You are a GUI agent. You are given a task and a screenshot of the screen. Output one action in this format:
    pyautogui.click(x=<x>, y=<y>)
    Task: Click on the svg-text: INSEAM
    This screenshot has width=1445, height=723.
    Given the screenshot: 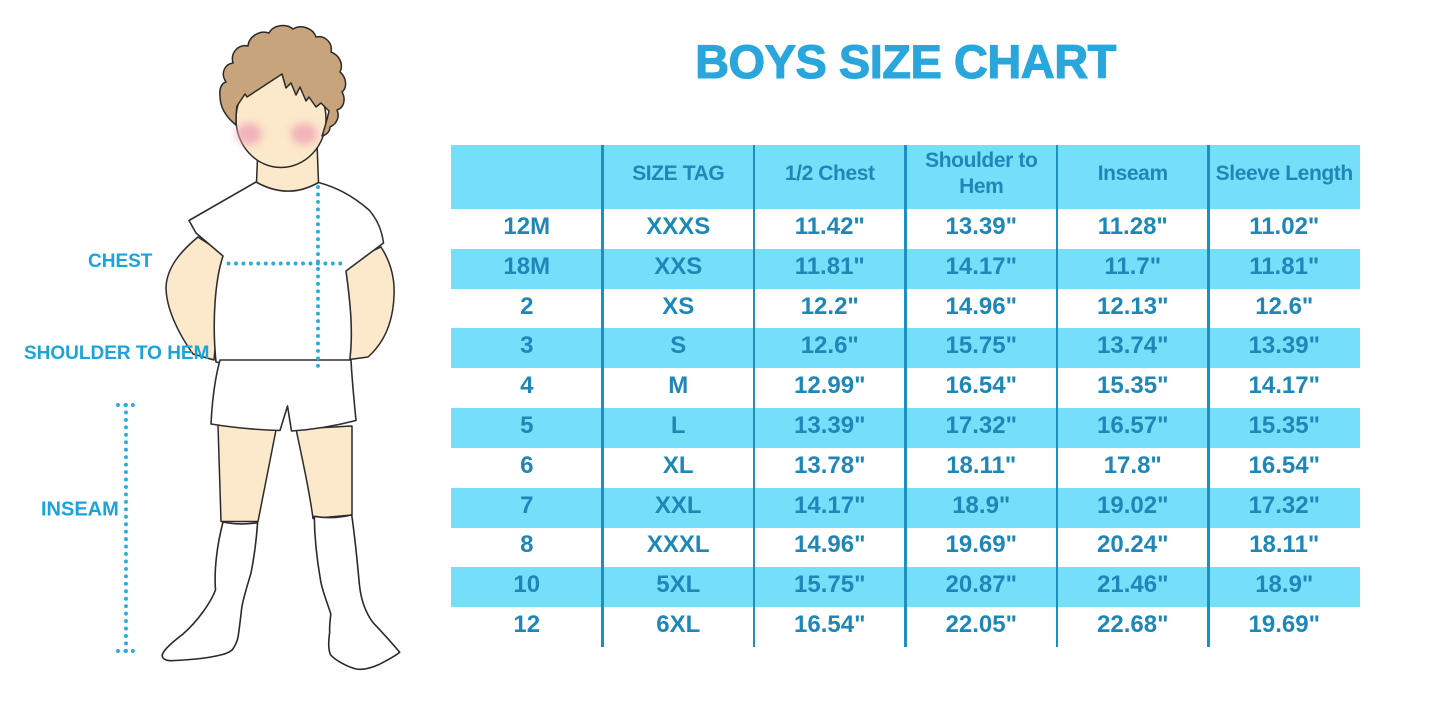 What is the action you would take?
    pyautogui.click(x=80, y=510)
    